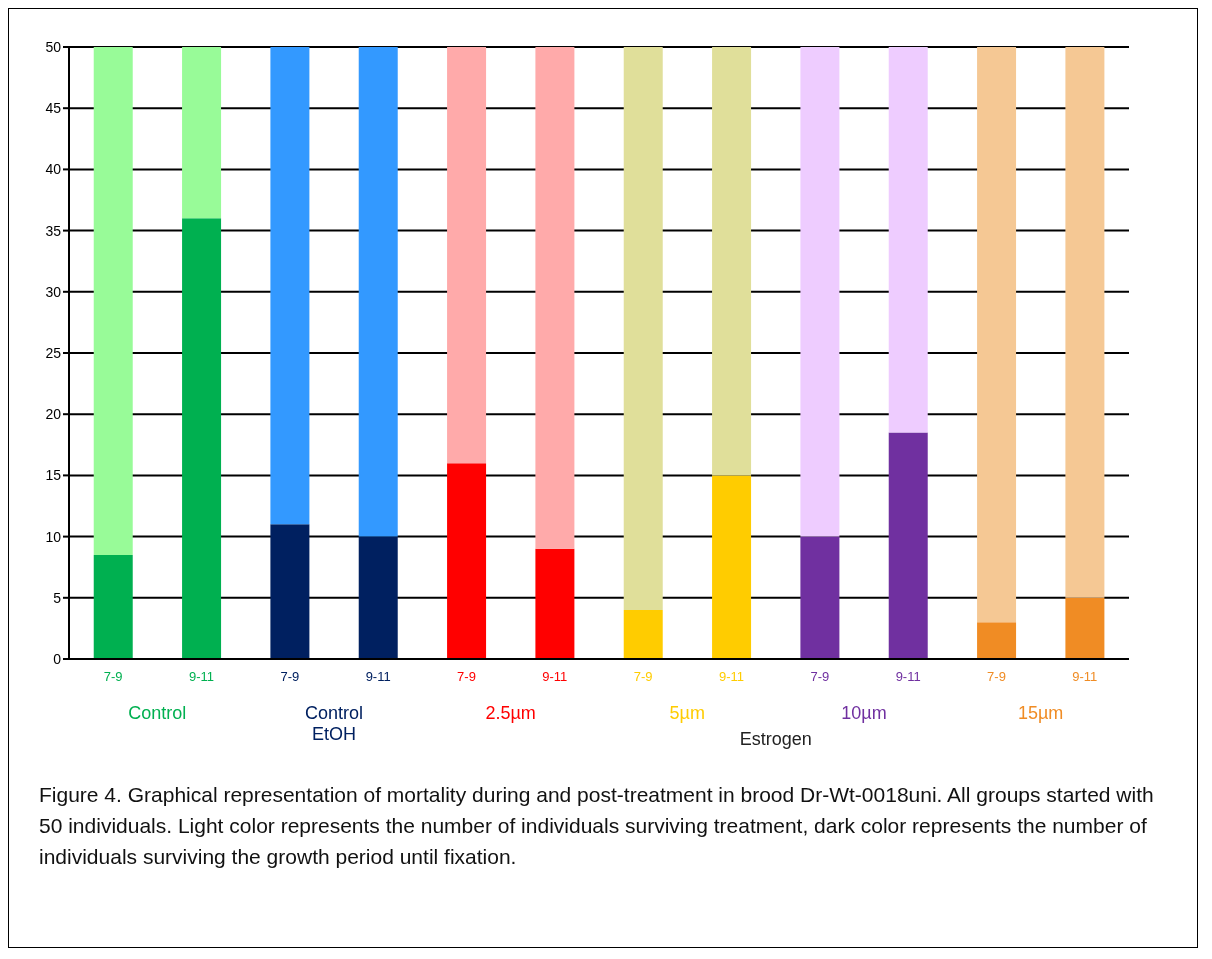  Describe the element at coordinates (57, 597) in the screenshot. I see `y-tick-label: 5` at that location.